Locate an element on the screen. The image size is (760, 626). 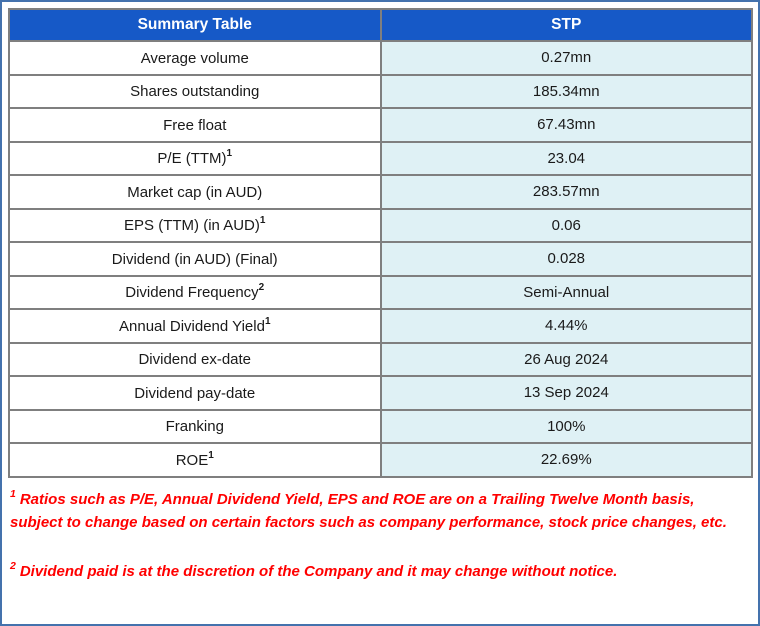
row-label: Annual Dividend Yield1 is located at coordinates (195, 326).